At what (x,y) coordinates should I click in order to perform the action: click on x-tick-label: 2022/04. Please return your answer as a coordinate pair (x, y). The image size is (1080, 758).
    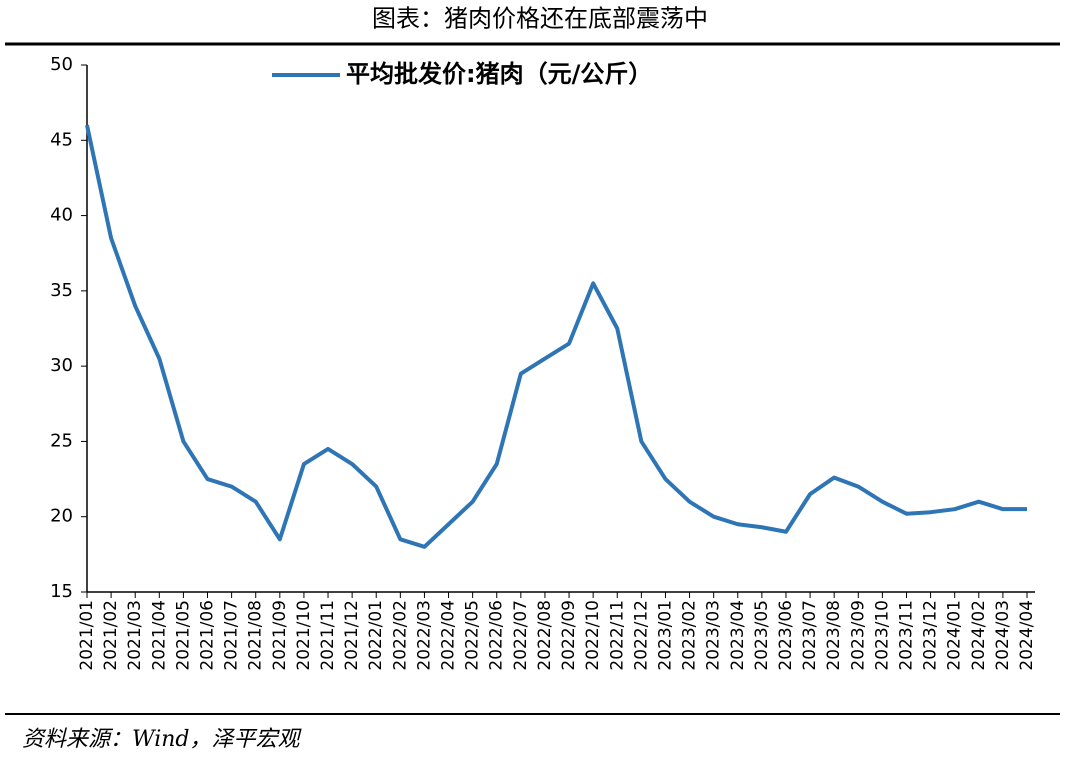
    Looking at the image, I should click on (449, 635).